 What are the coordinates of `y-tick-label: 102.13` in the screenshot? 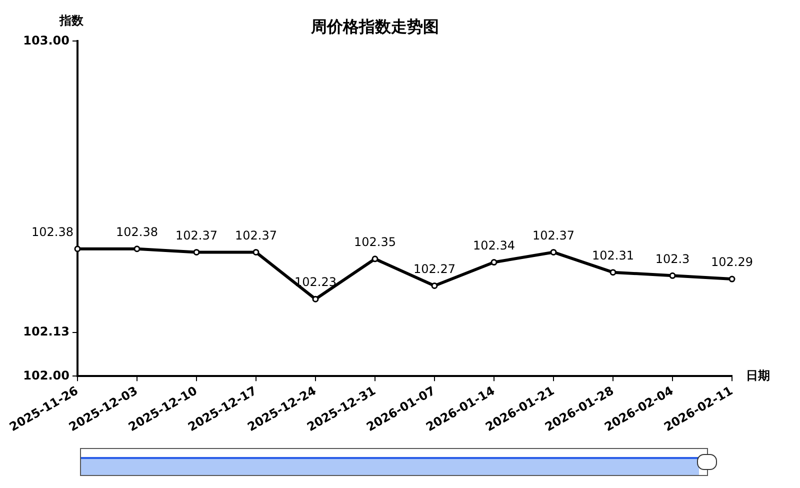 It's located at (46, 331).